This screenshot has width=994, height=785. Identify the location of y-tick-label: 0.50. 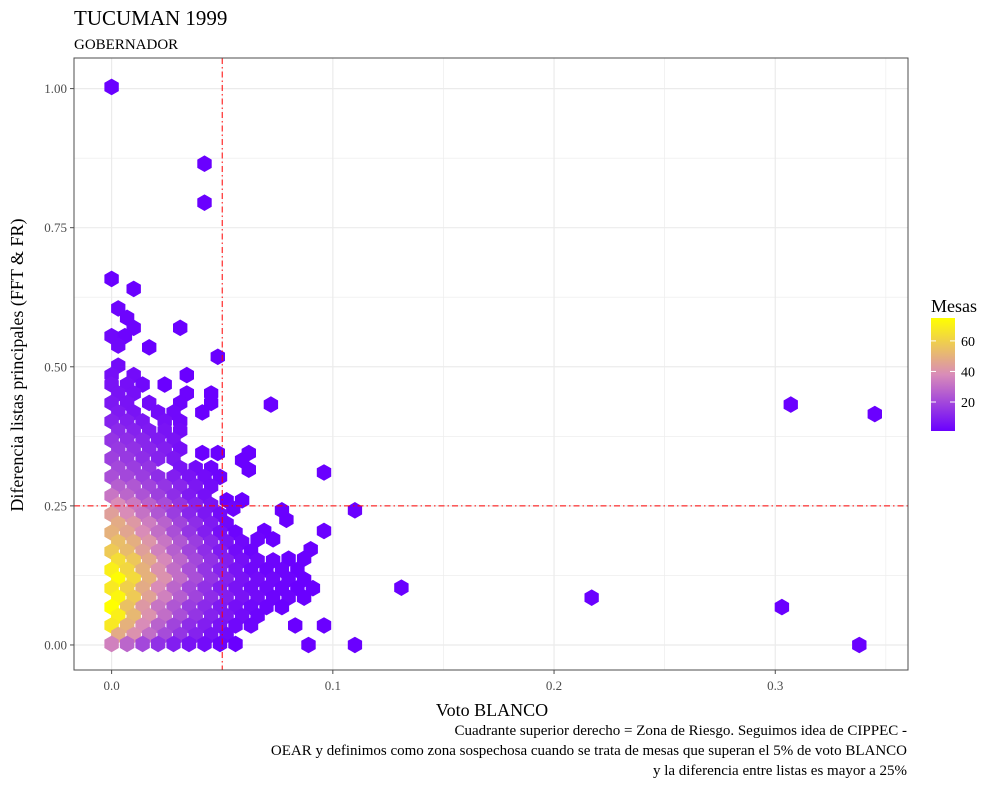
(55, 366).